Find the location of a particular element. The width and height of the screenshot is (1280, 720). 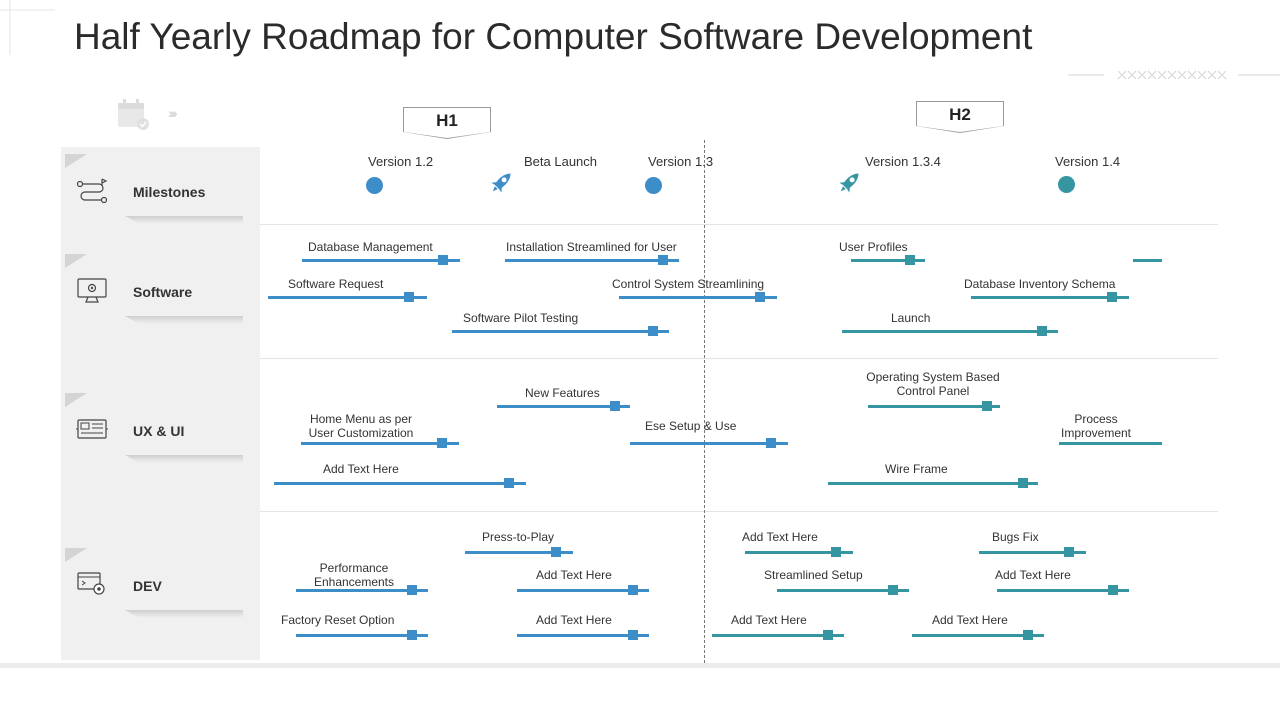

task-label: Launch is located at coordinates (911, 318).